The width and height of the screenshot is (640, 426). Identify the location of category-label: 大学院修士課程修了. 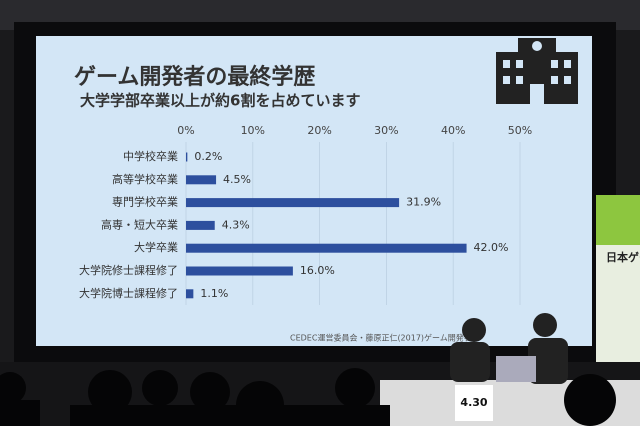
(128, 270).